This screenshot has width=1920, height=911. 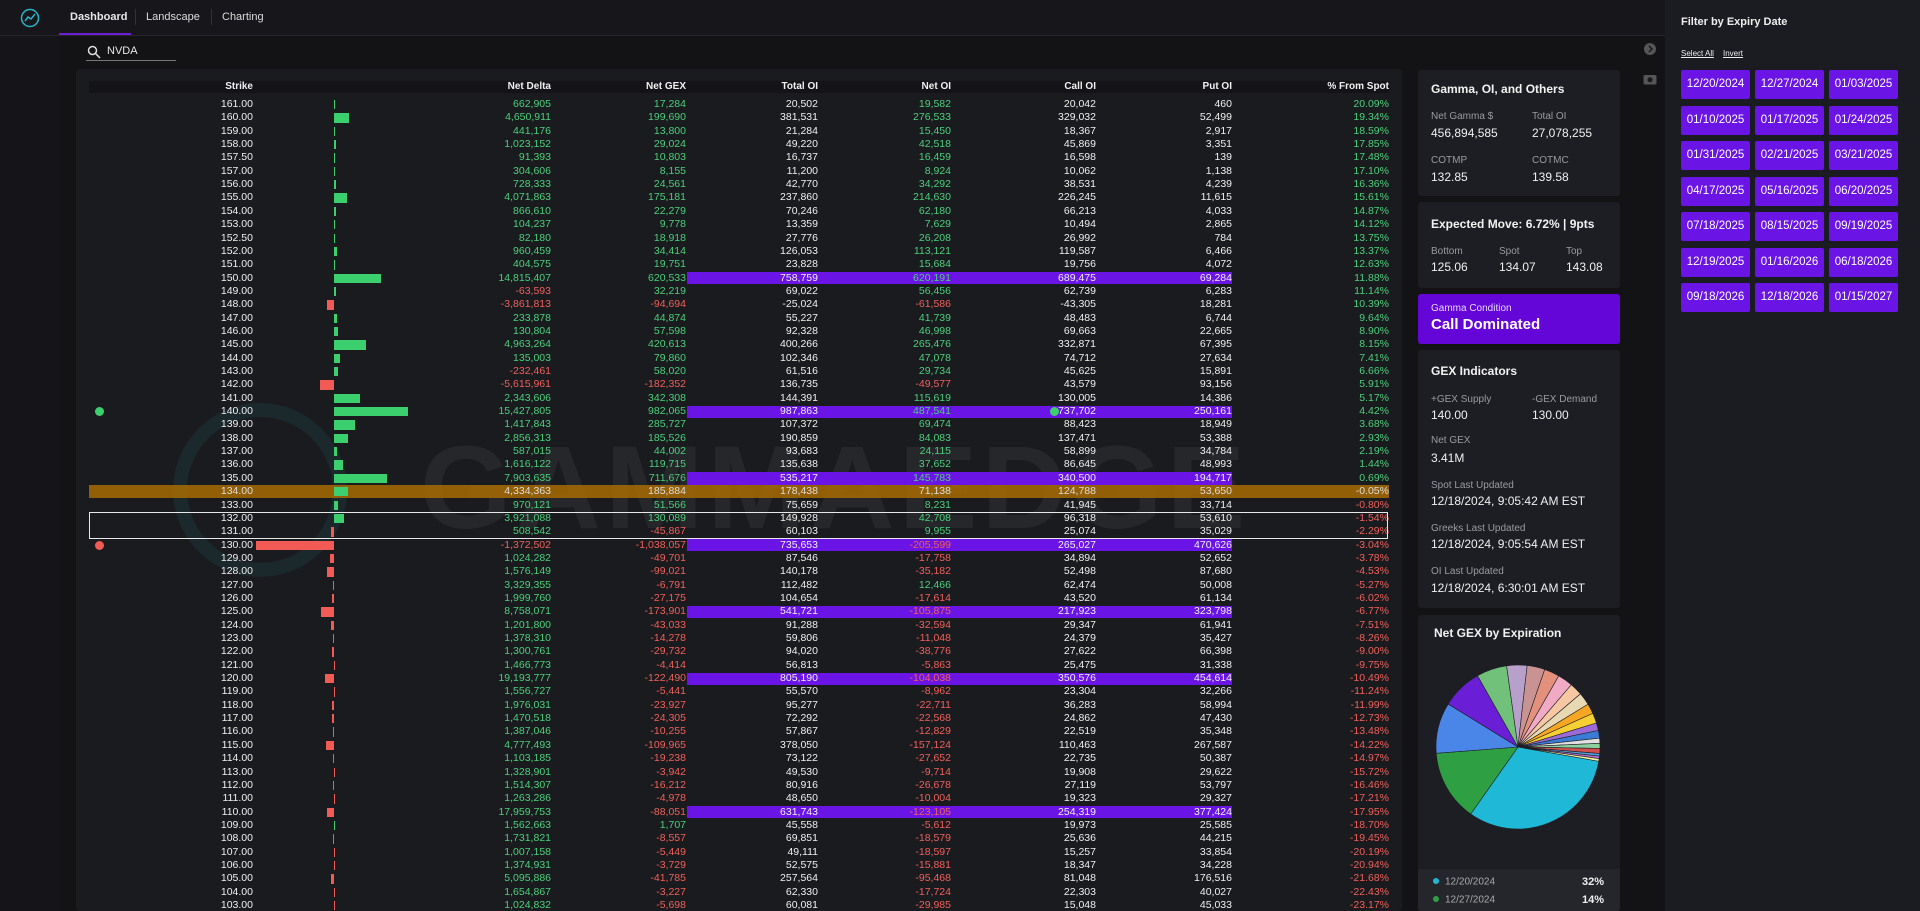 I want to click on table-cell: -20.94%, so click(x=1369, y=864).